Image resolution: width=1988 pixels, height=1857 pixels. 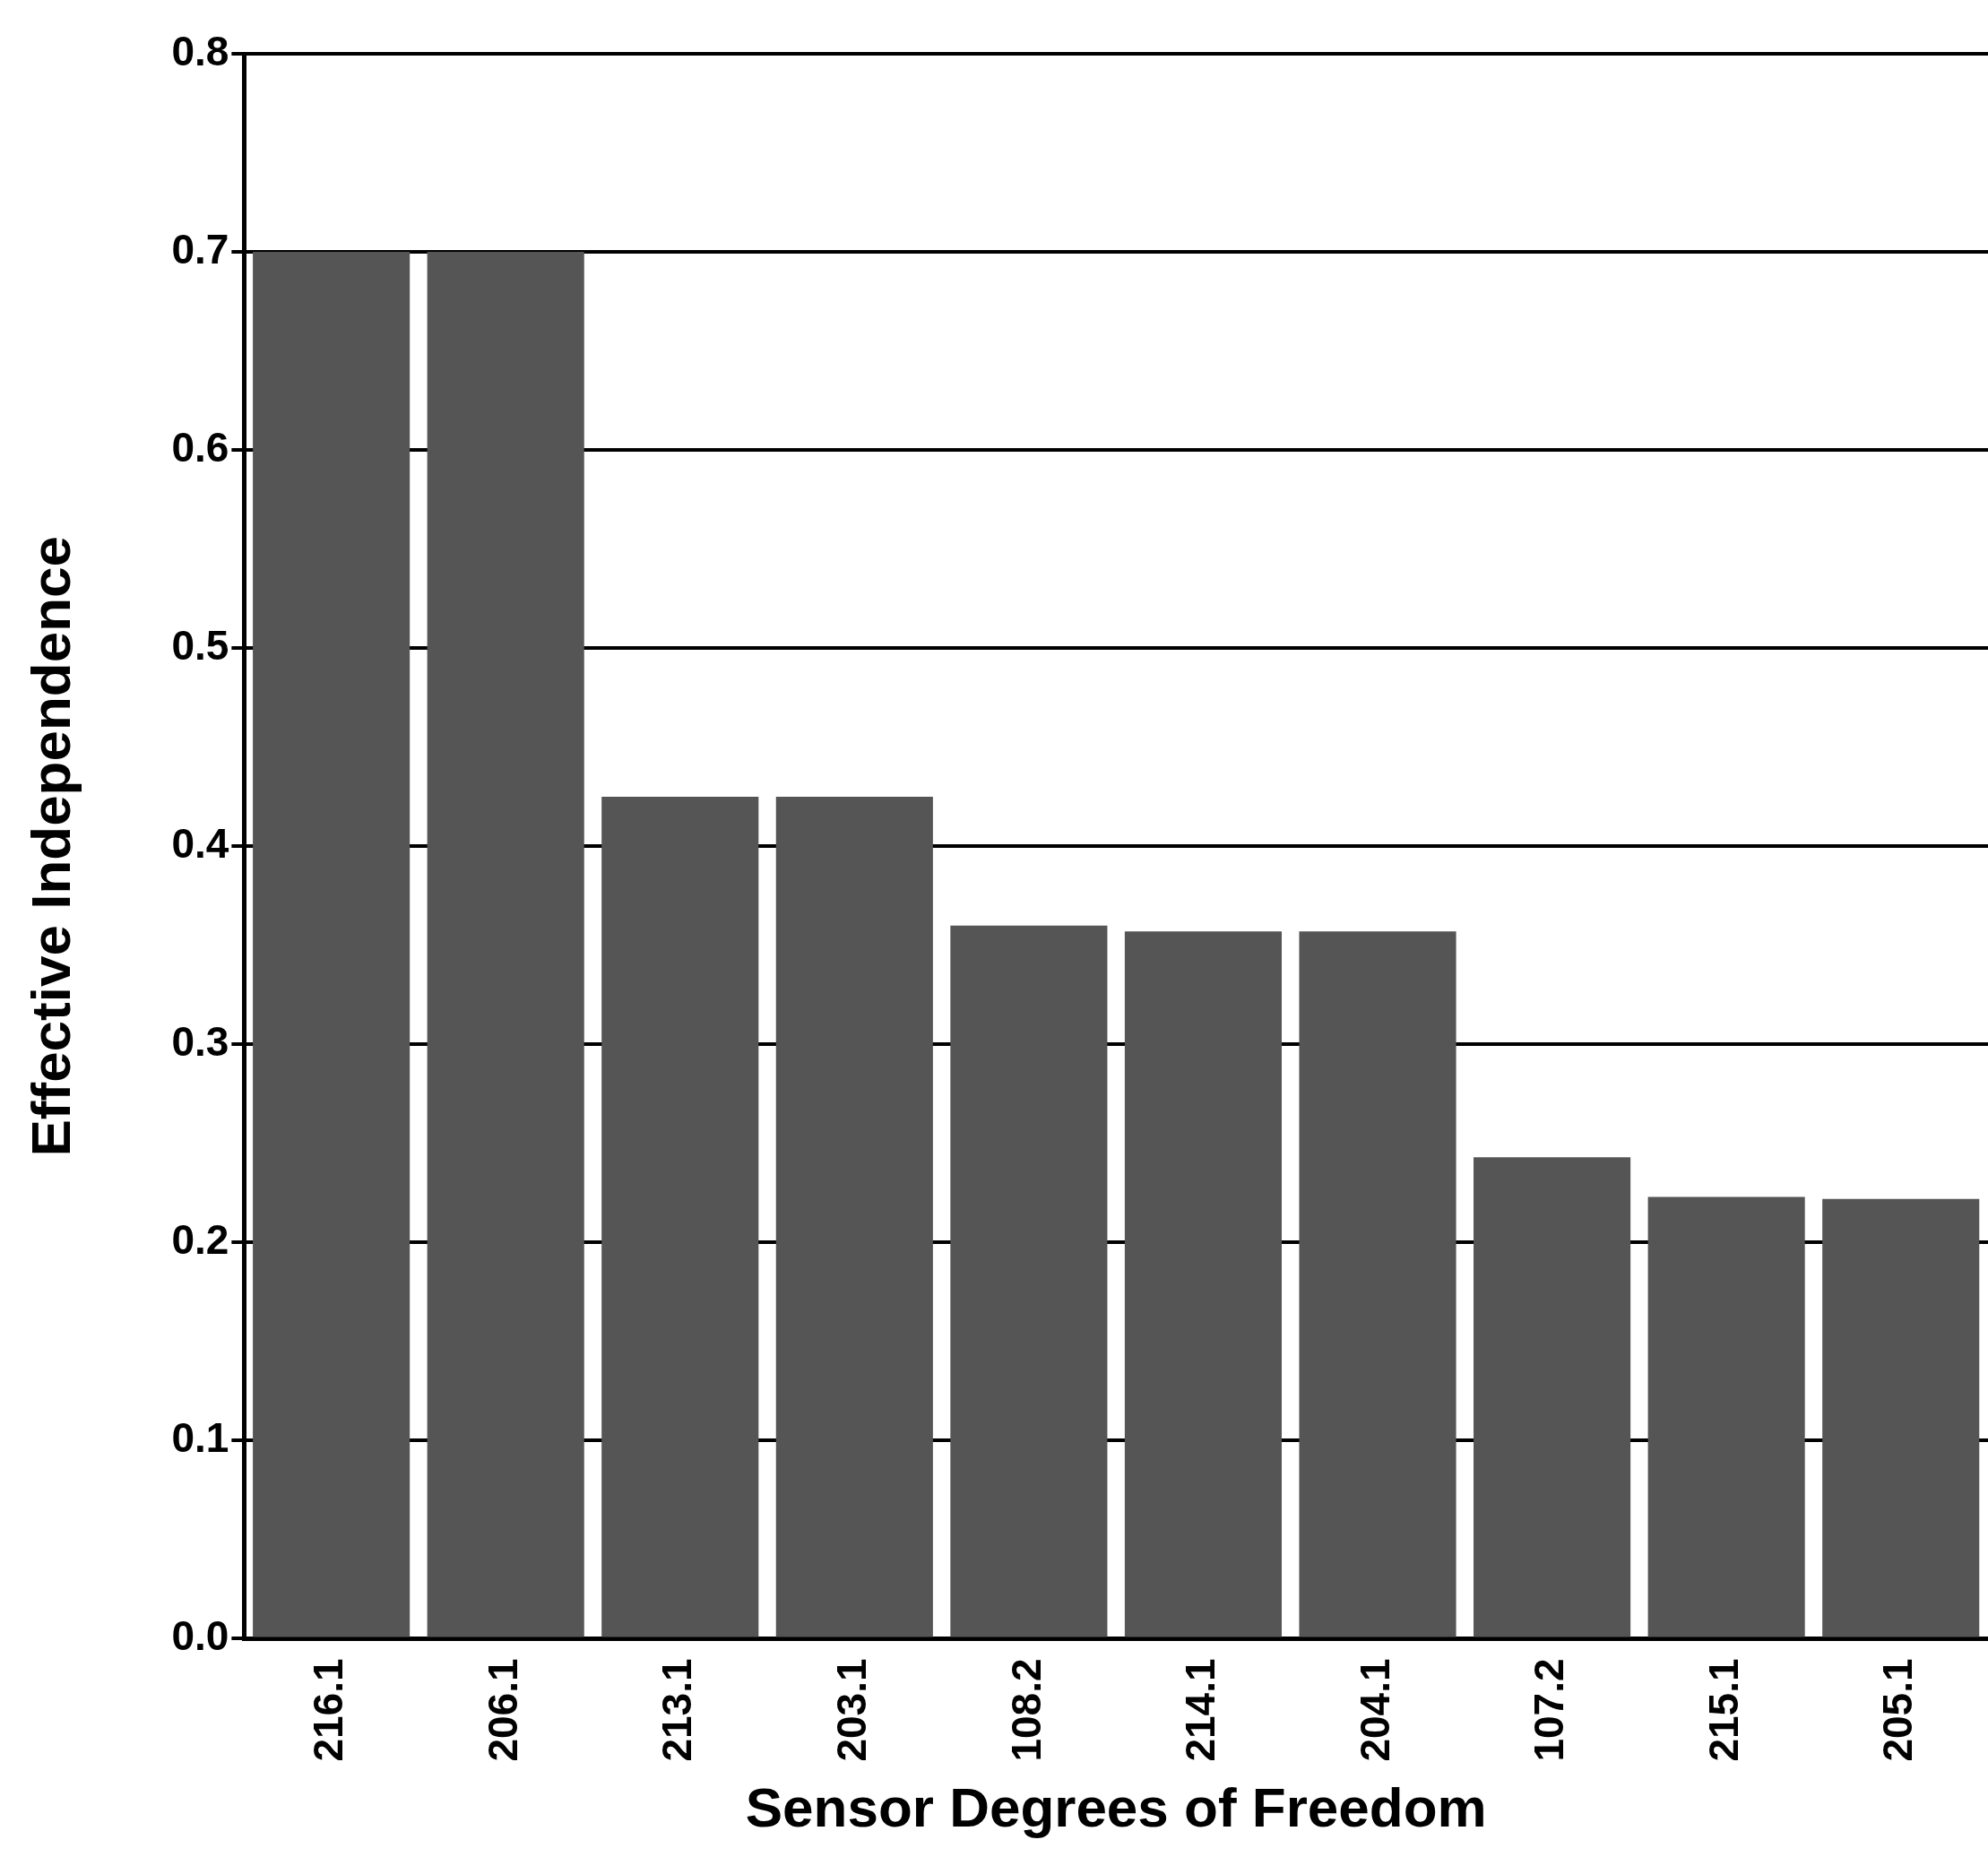 What do you see at coordinates (200, 1240) in the screenshot?
I see `y-tick-label: 0.2` at bounding box center [200, 1240].